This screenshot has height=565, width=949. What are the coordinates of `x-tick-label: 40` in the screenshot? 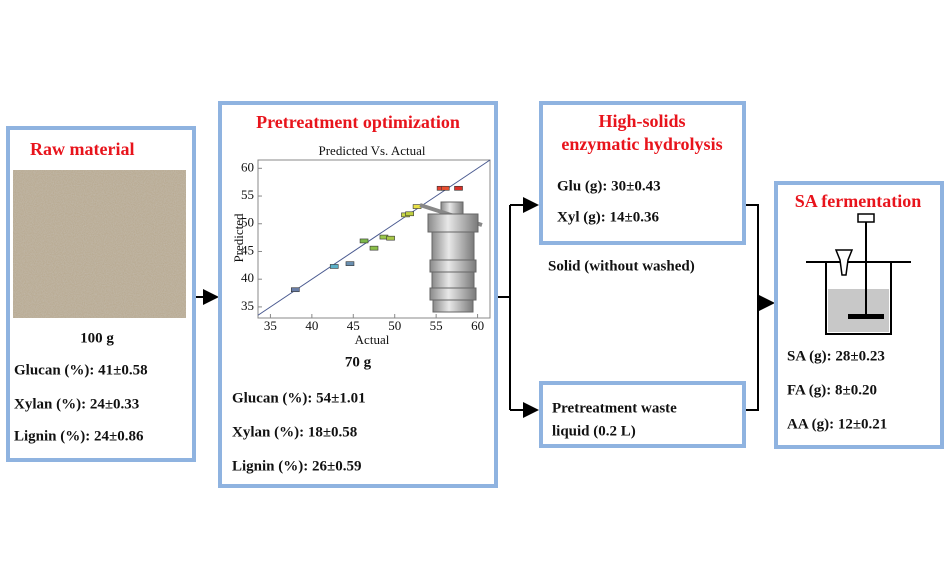 It's located at (311, 325).